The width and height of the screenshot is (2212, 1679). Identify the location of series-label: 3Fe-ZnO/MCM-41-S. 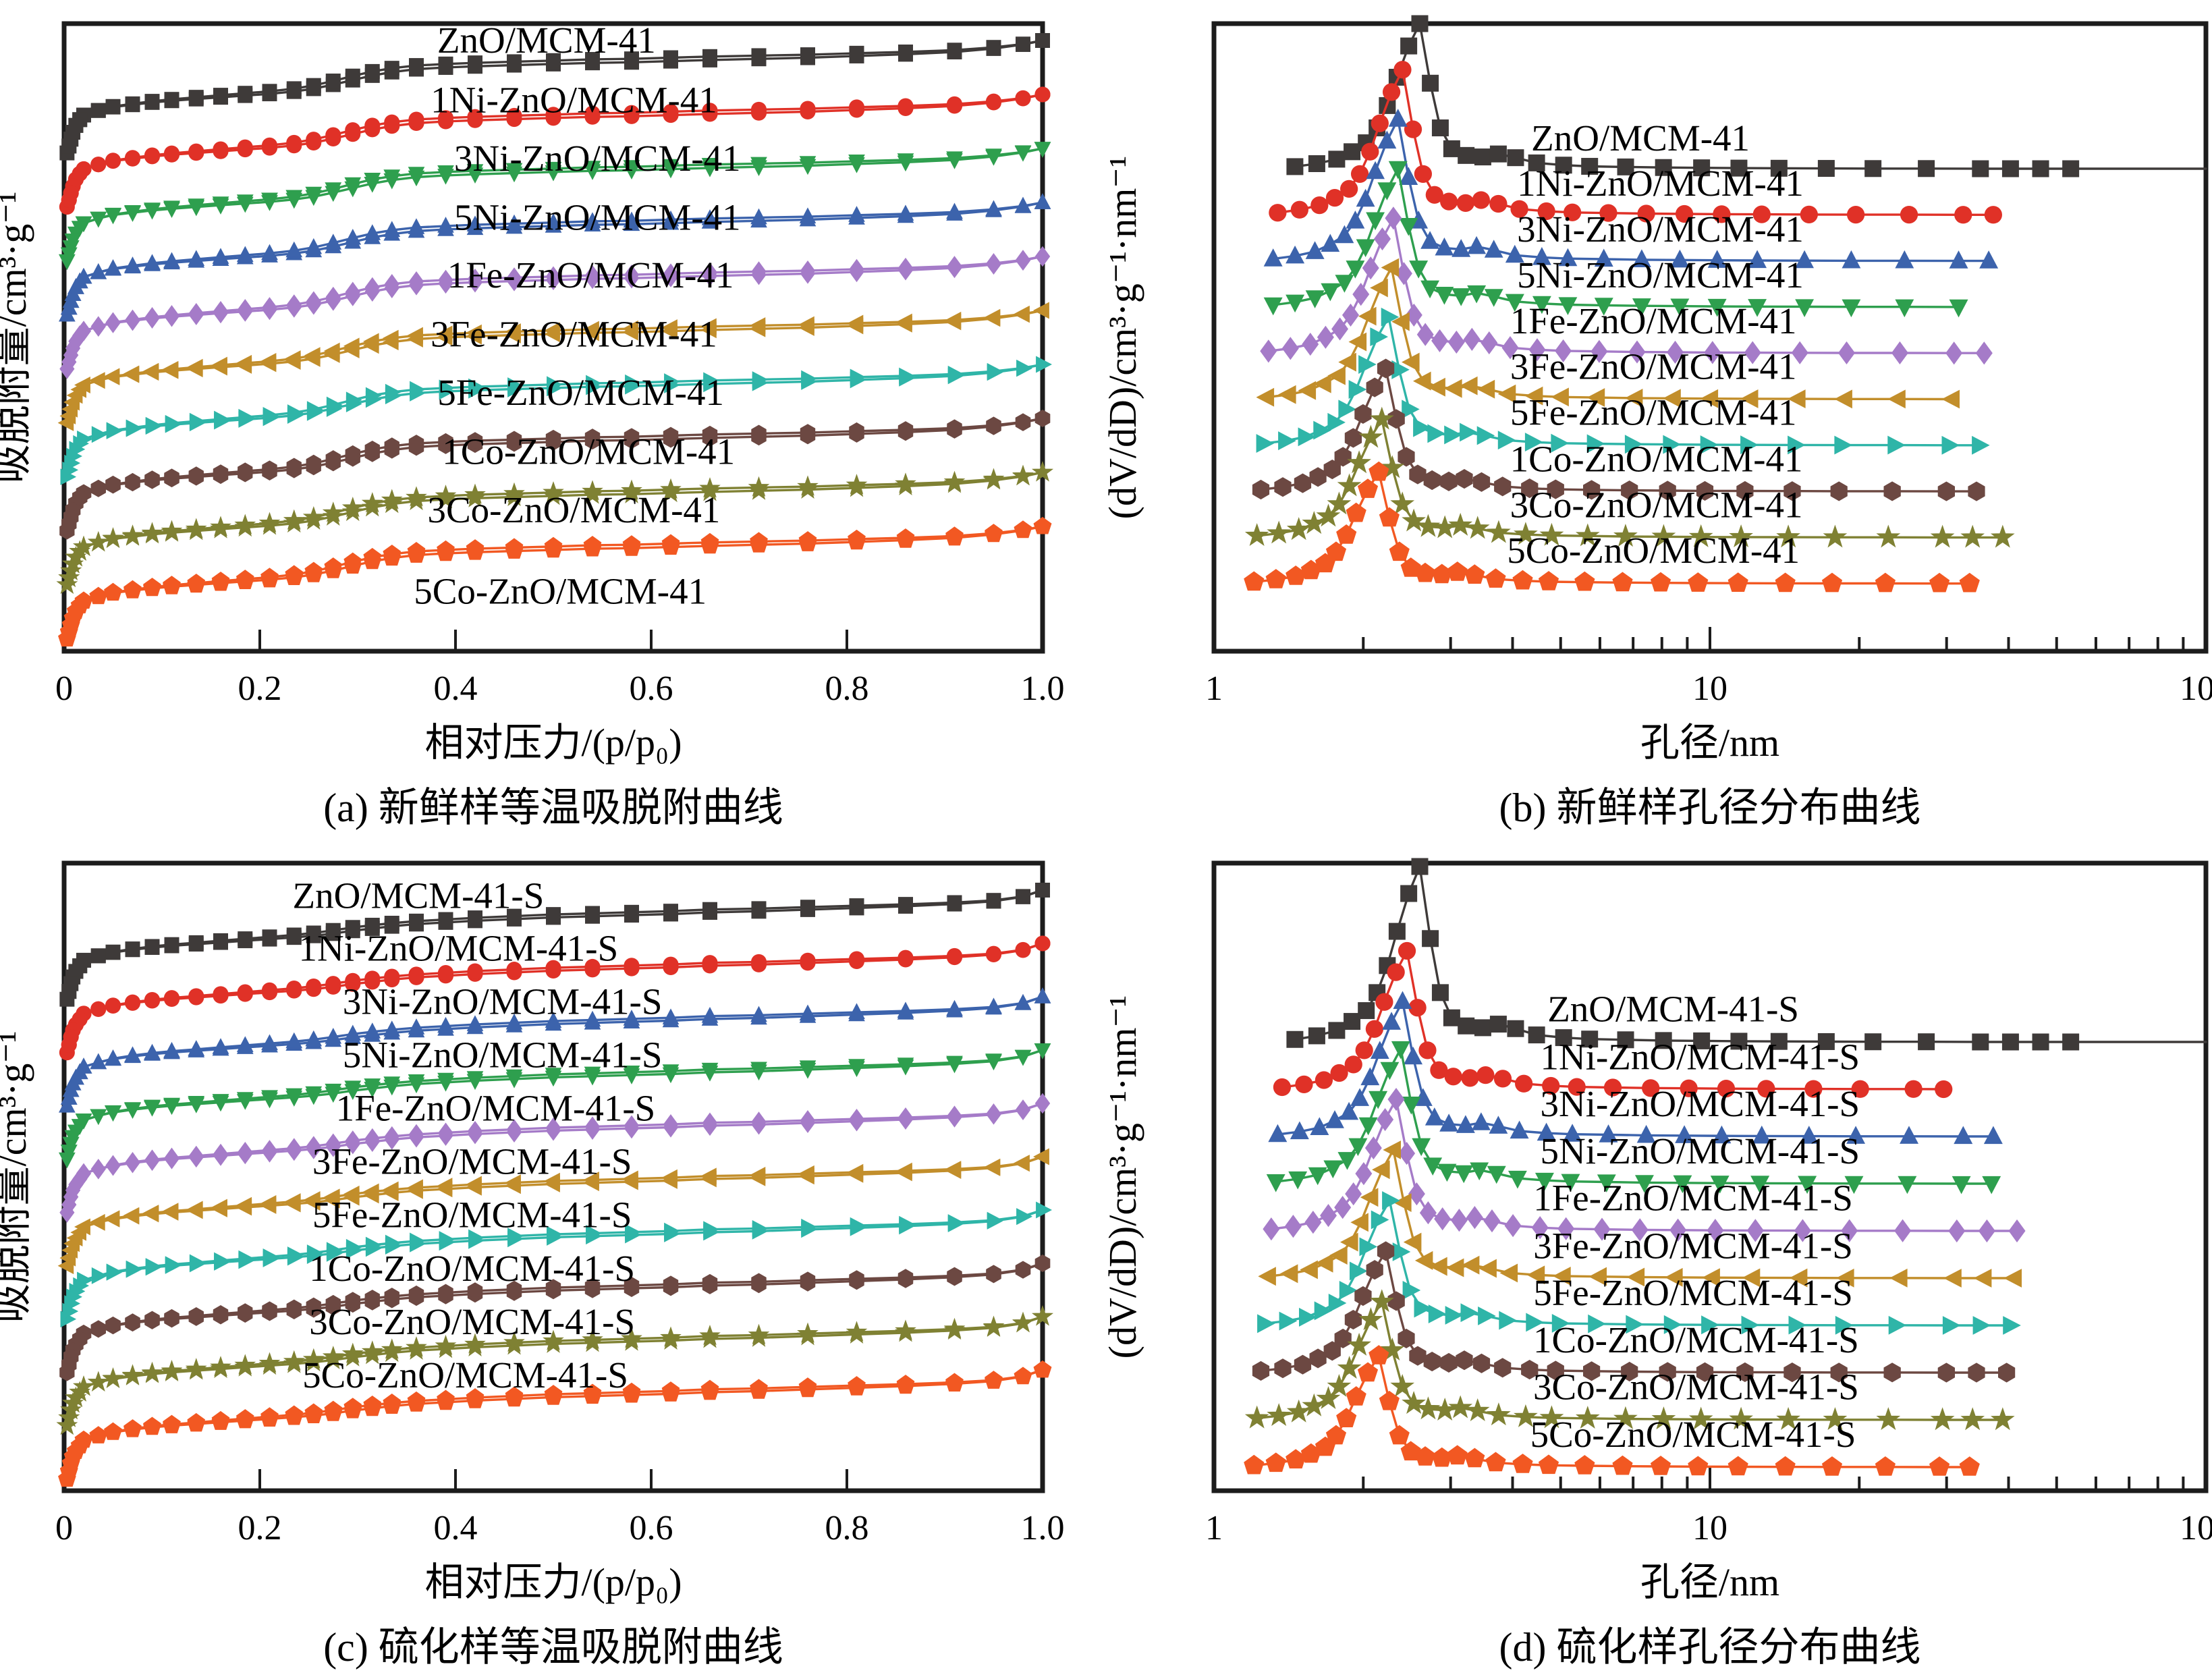
(472, 1161).